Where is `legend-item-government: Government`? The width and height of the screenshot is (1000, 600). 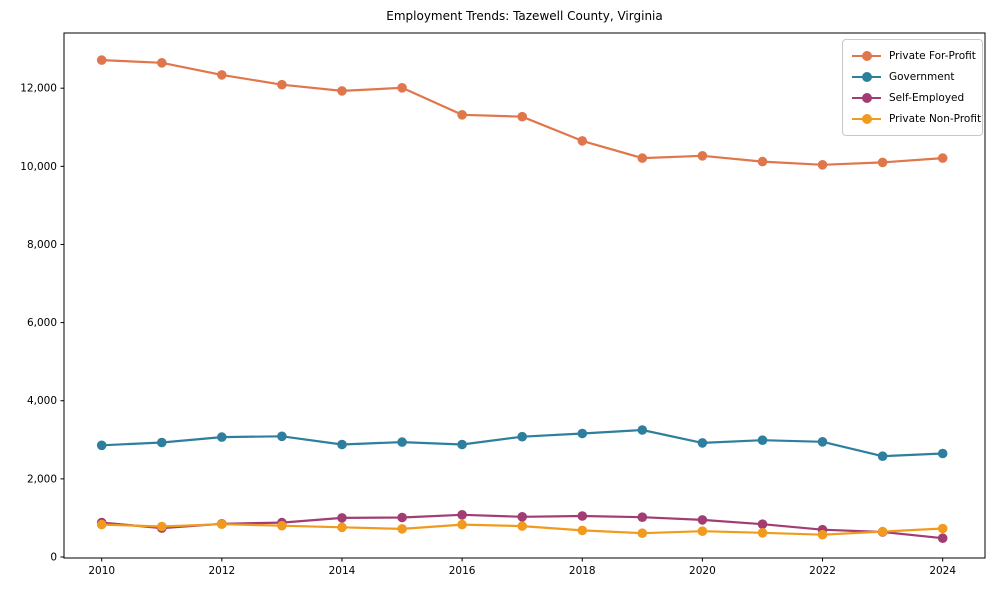
legend-item-government: Government is located at coordinates (913, 76).